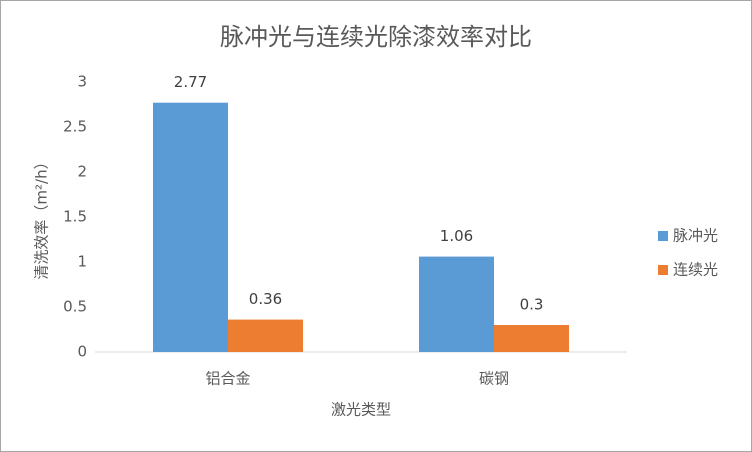 This screenshot has width=752, height=452. Describe the element at coordinates (532, 305) in the screenshot. I see `data-label: 0.3` at that location.